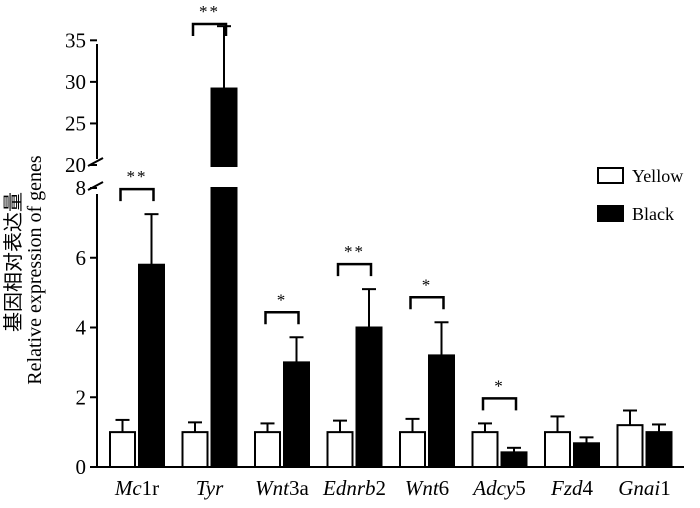 The image size is (700, 508). I want to click on x-tick-label: Fzd4, so click(572, 488).